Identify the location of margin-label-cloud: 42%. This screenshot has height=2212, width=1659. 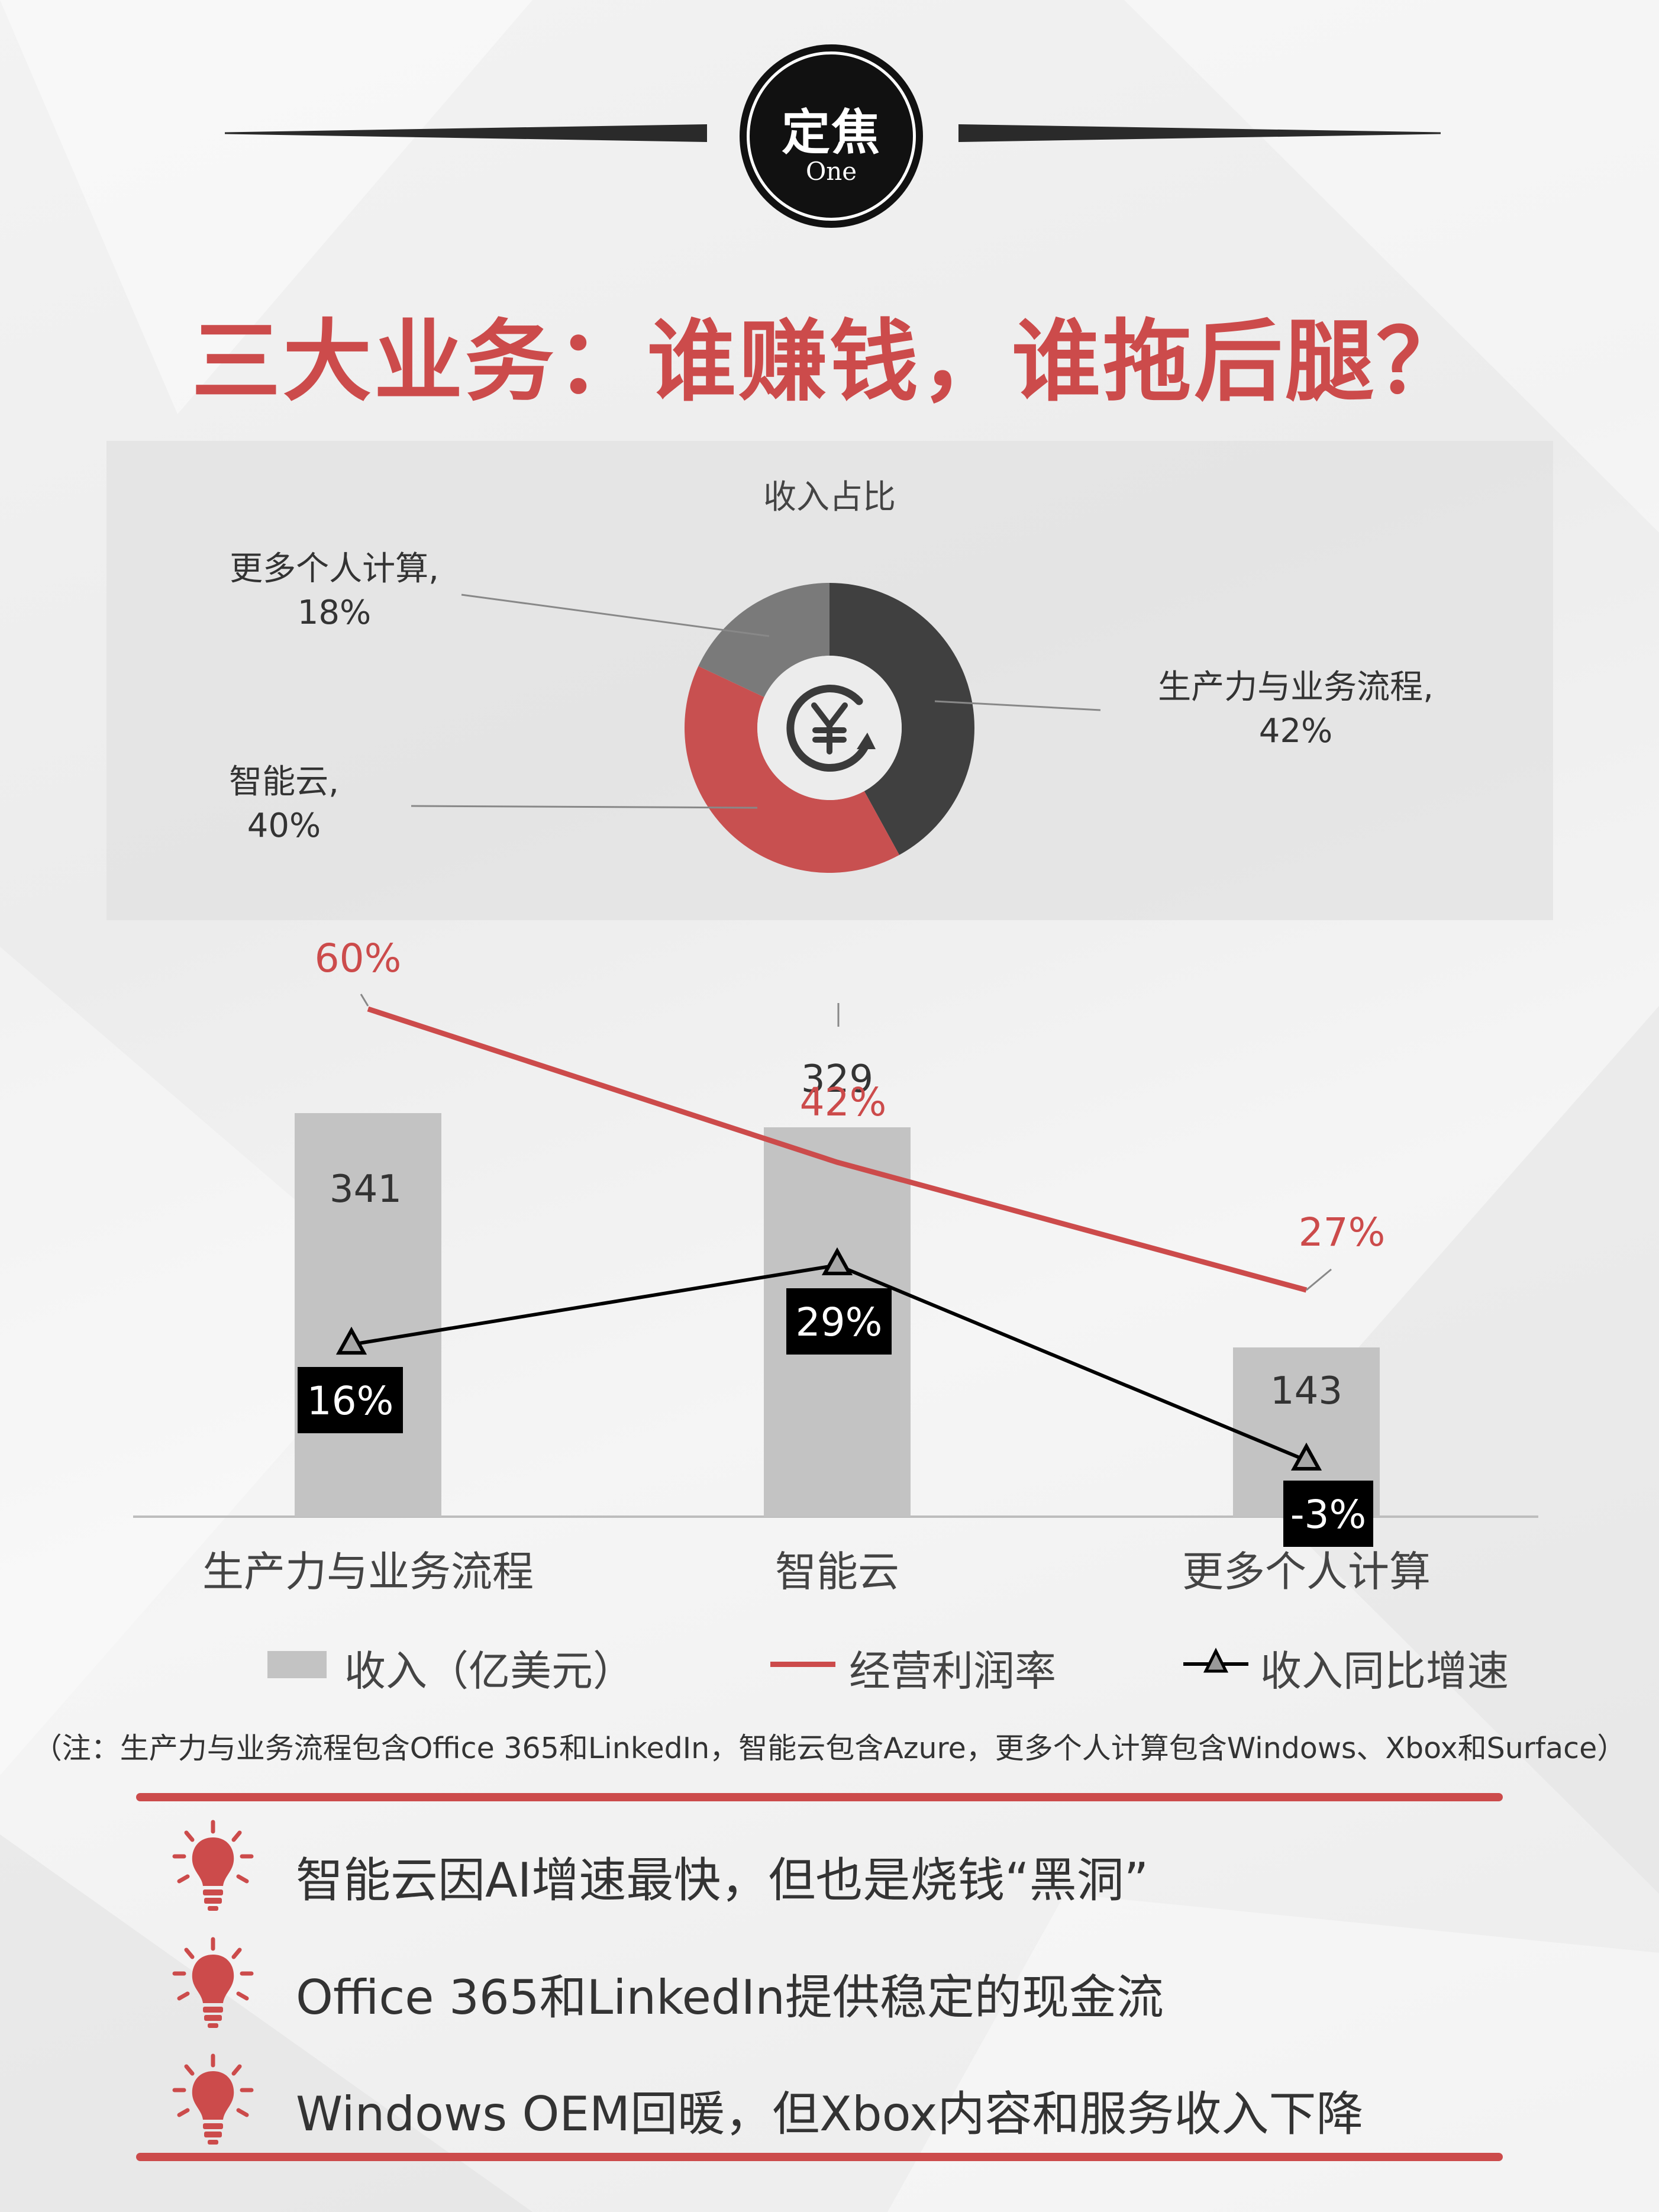
(844, 1102).